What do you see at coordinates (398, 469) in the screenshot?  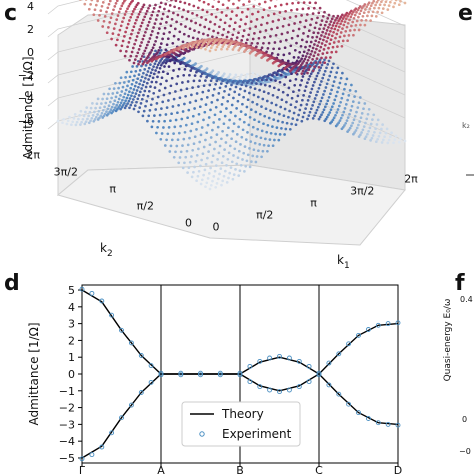 I see `x-tick-label: D` at bounding box center [398, 469].